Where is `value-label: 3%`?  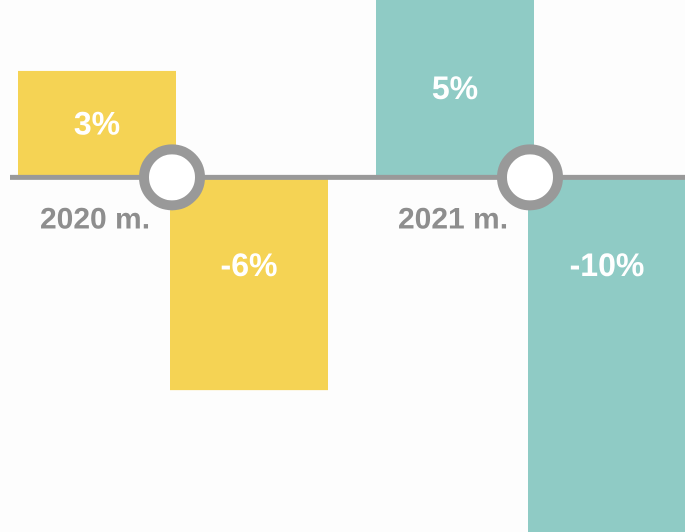 value-label: 3% is located at coordinates (97, 124).